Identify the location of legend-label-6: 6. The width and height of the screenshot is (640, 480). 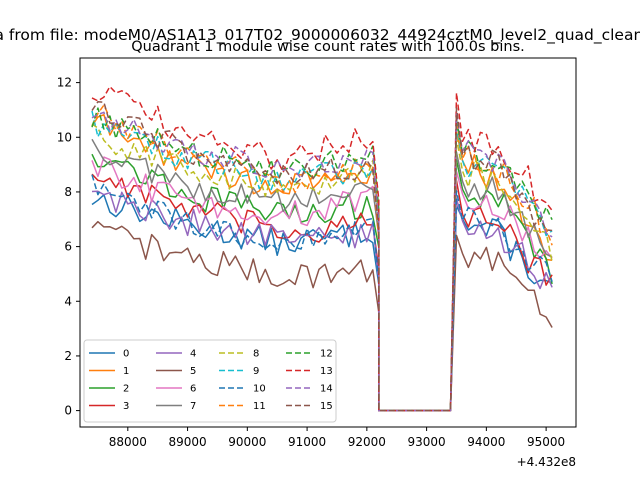
(193, 389).